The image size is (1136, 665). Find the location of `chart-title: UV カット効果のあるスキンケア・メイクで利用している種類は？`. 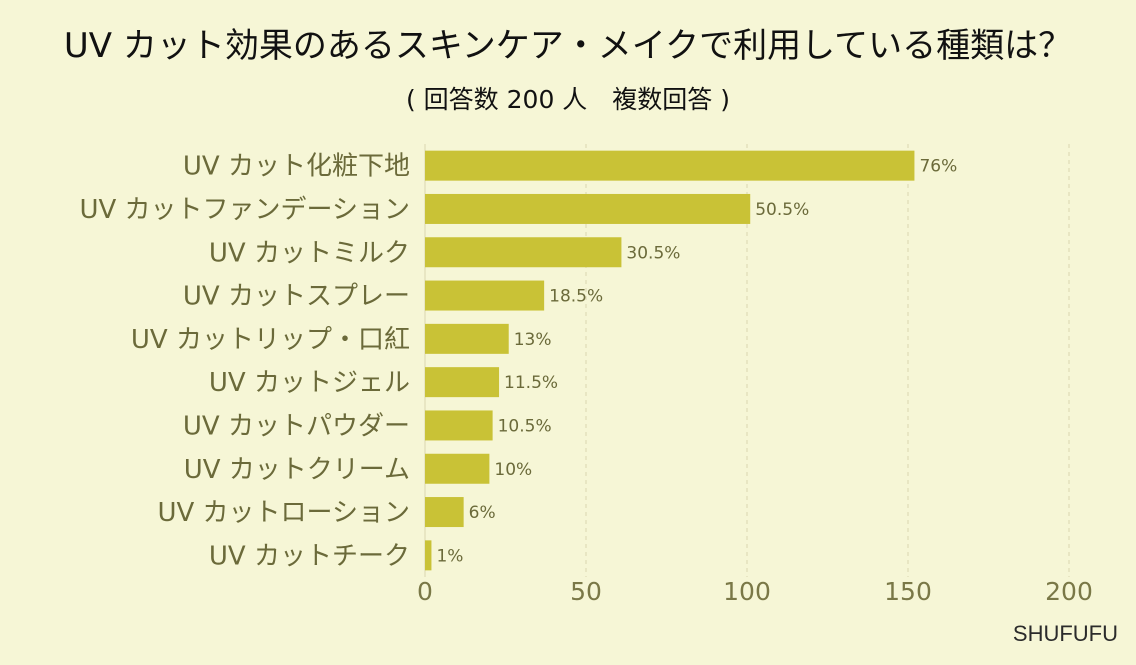

chart-title: UV カット効果のあるスキンケア・メイクで利用している種類は？ is located at coordinates (568, 46).